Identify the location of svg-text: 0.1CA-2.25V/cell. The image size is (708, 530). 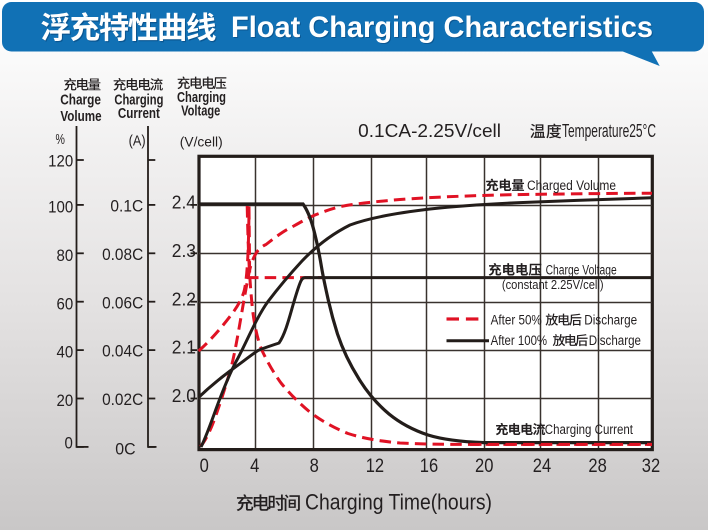
(429, 131).